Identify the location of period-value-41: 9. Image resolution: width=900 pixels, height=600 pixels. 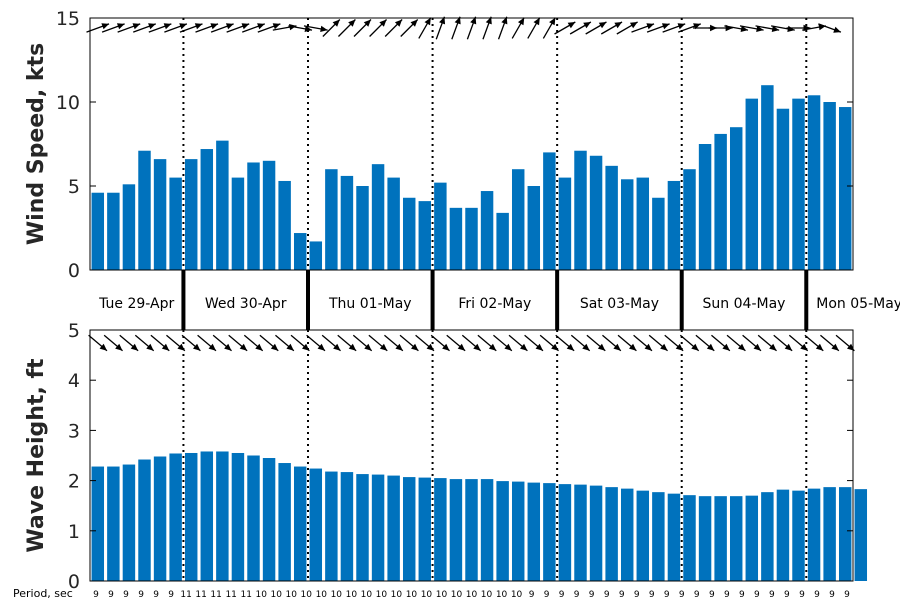
(712, 595).